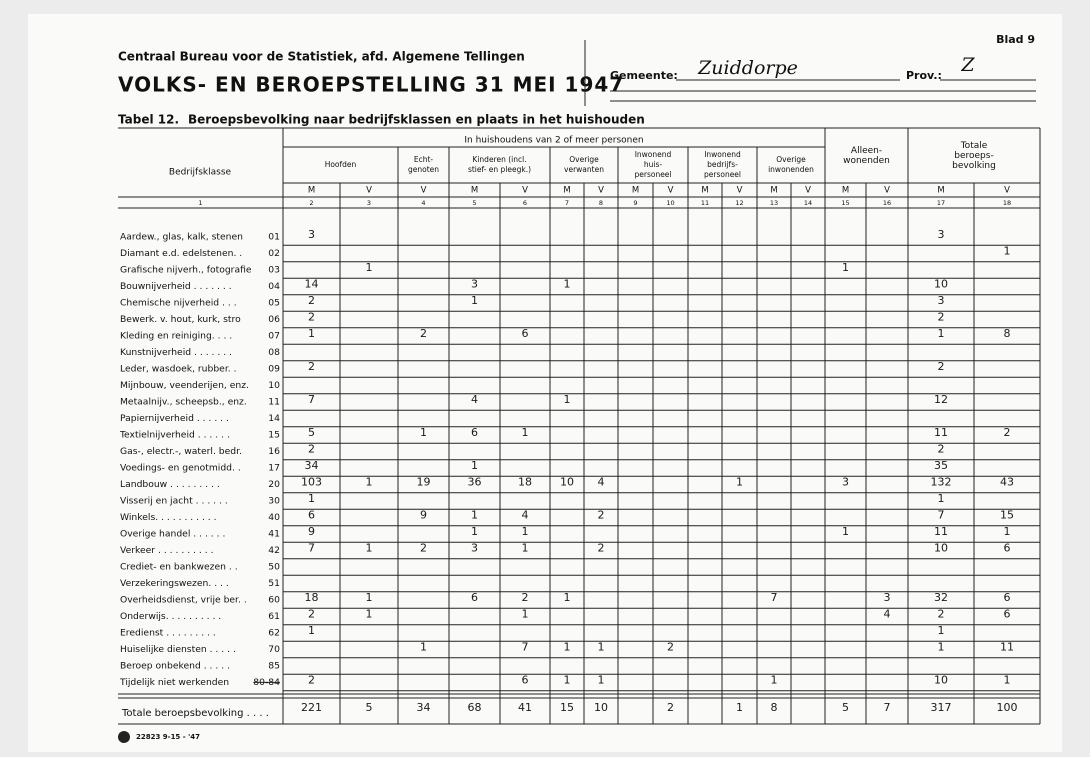  I want to click on handwritten-value: 43, so click(1007, 482).